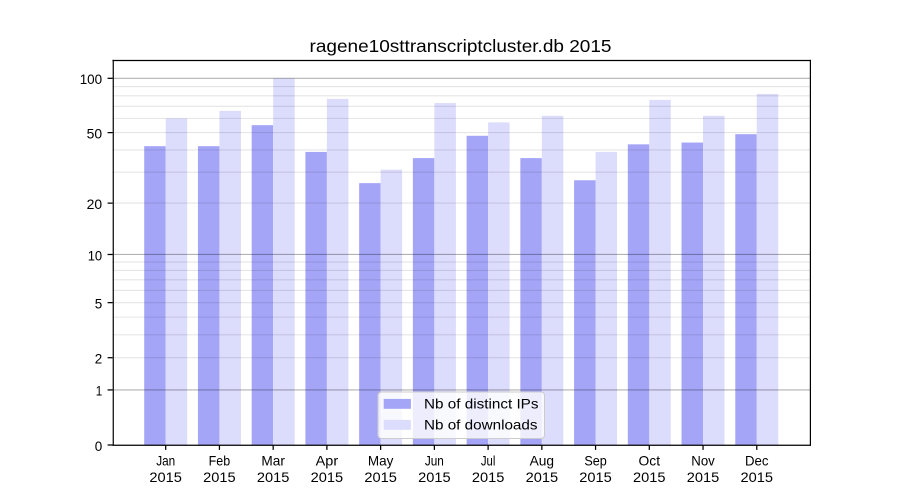  What do you see at coordinates (99, 359) in the screenshot?
I see `svg-text: 2` at bounding box center [99, 359].